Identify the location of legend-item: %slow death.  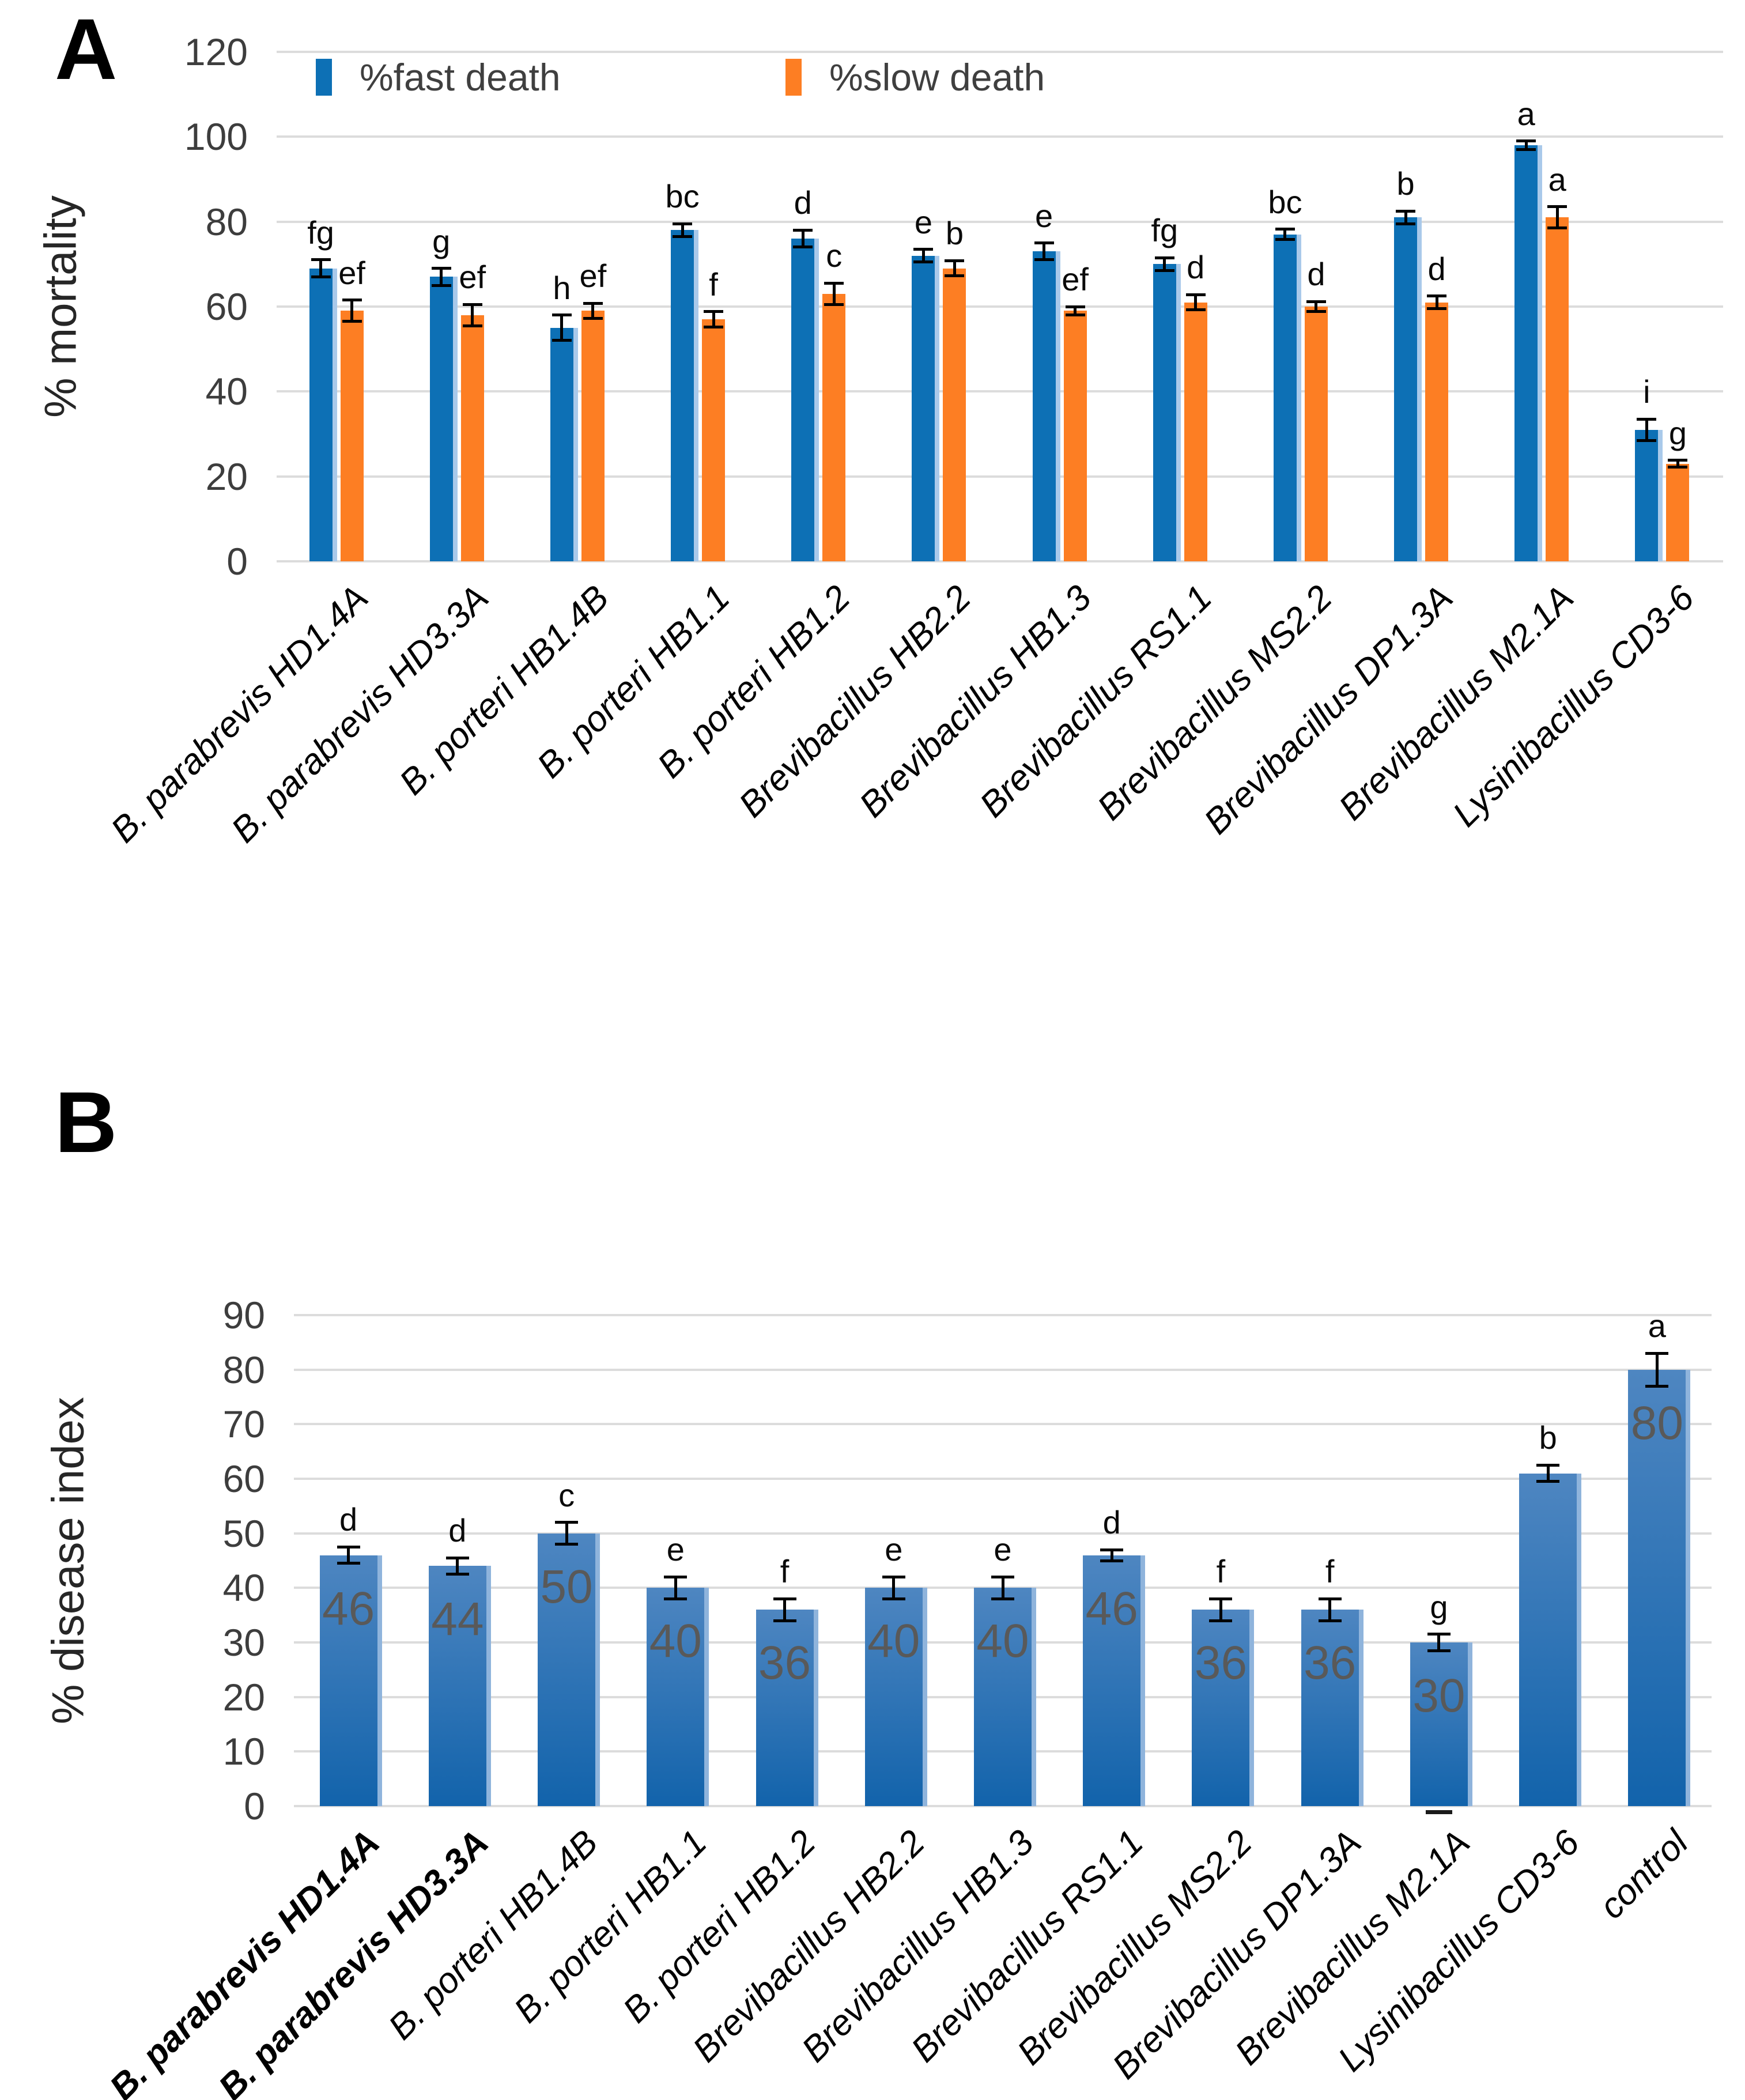
(915, 77).